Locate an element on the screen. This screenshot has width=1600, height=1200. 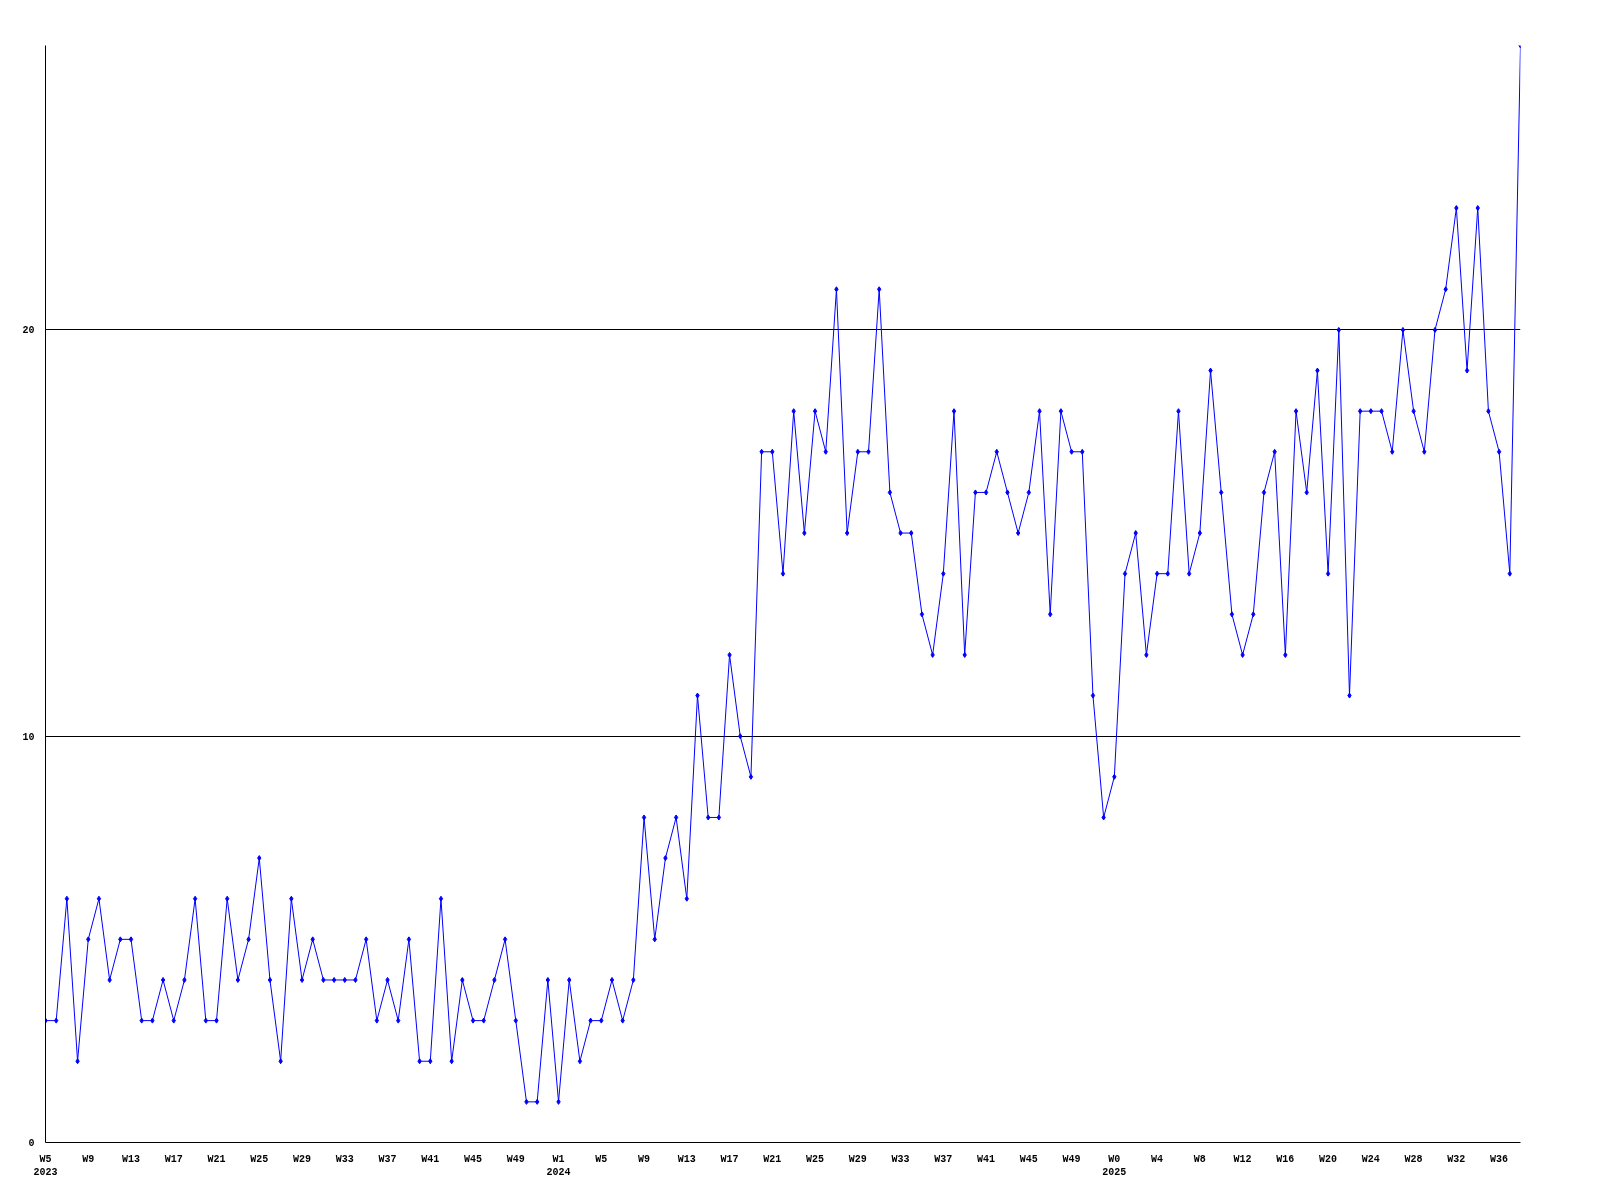
x-tick-label: W20 is located at coordinates (1328, 1159).